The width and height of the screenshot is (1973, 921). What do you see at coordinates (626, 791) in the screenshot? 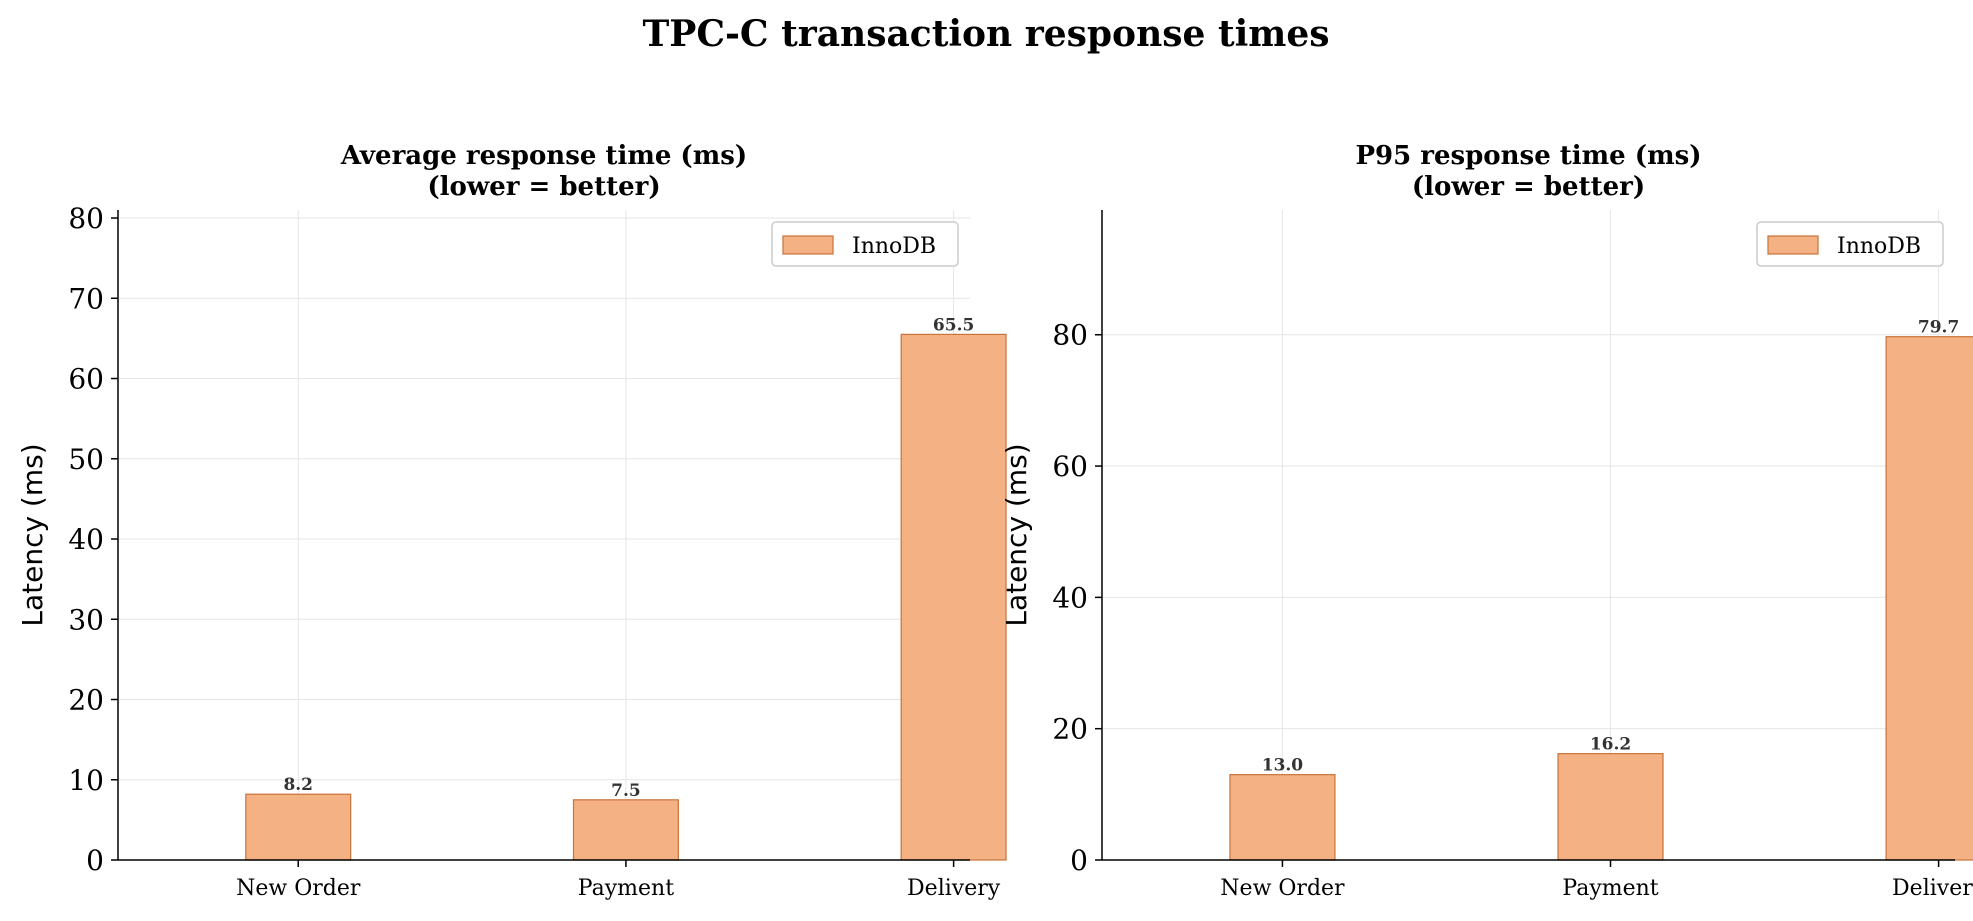
I see `bar-value-label: 7.5` at bounding box center [626, 791].